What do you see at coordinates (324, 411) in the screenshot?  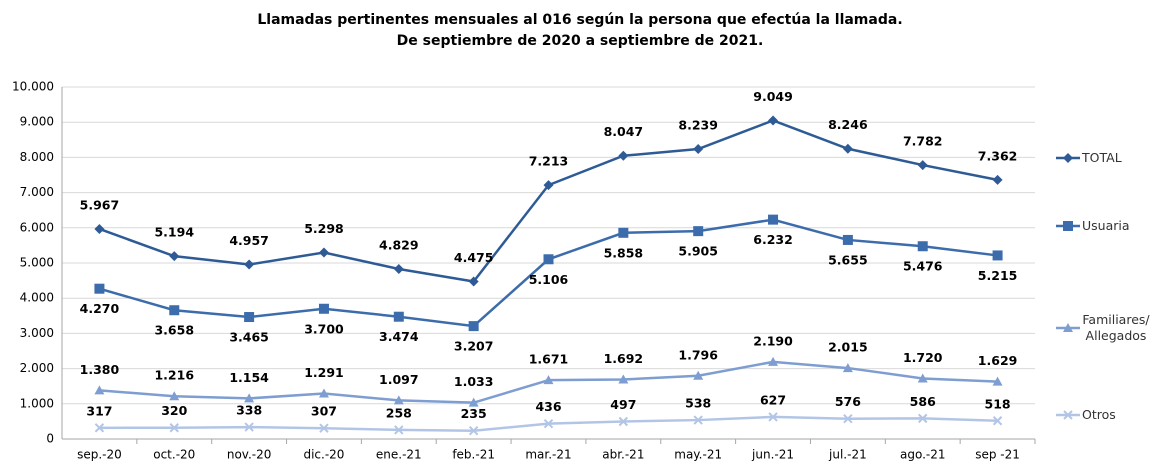 I see `value-label: 307` at bounding box center [324, 411].